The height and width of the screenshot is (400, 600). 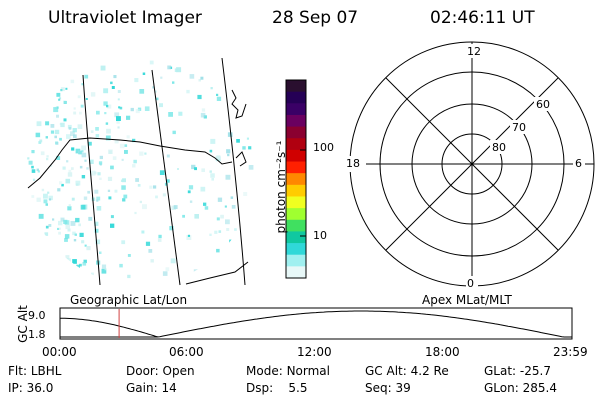 I want to click on status-ip: IP: 36.0, so click(x=31, y=388).